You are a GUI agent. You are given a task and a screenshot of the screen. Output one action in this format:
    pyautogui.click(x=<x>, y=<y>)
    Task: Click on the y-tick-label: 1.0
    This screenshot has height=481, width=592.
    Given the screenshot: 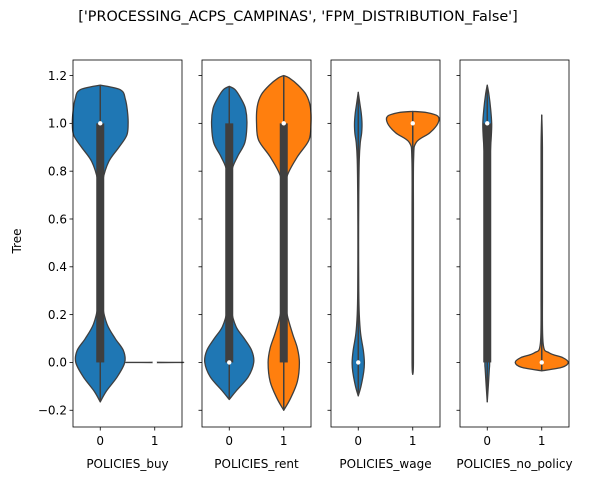 What is the action you would take?
    pyautogui.click(x=57, y=124)
    